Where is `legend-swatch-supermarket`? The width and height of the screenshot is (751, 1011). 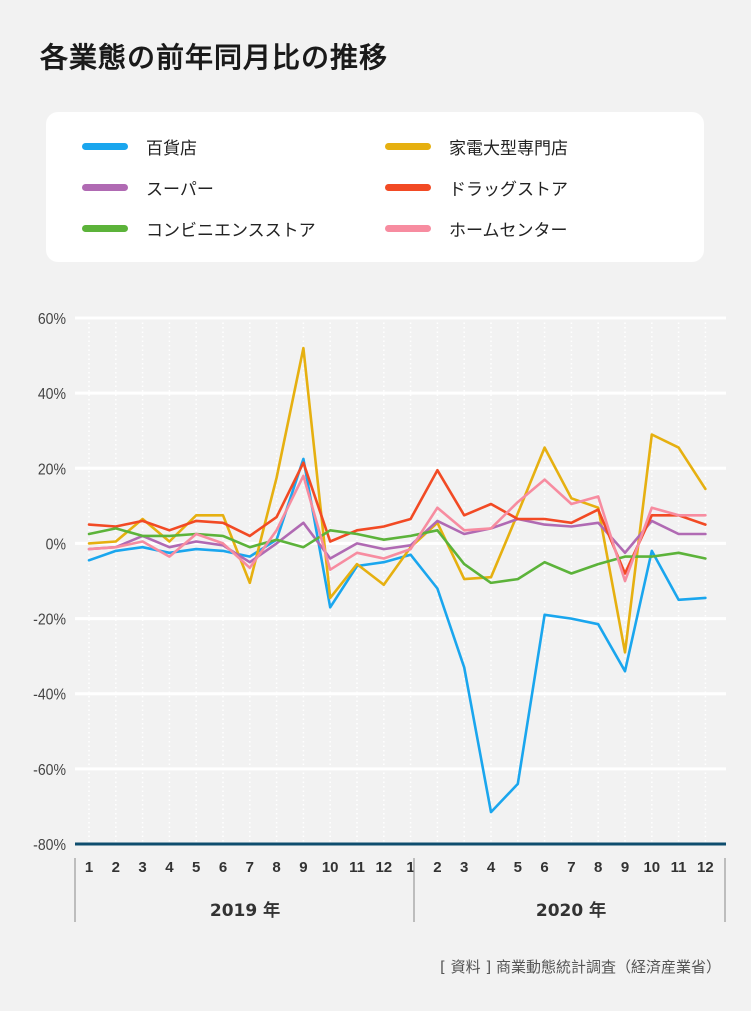
legend-swatch-supermarket is located at coordinates (105, 187).